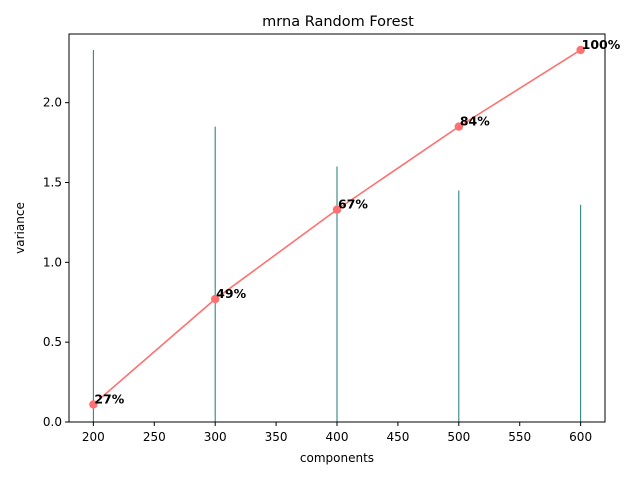 This screenshot has height=480, width=640. What do you see at coordinates (353, 204) in the screenshot?
I see `data-label: 67%` at bounding box center [353, 204].